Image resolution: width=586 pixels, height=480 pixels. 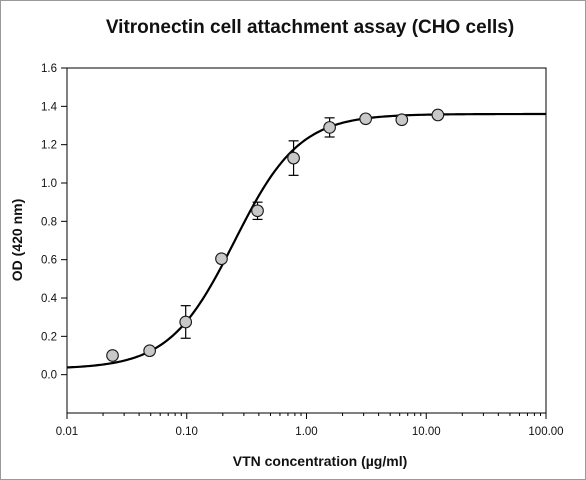 I want to click on y-tick-label: 1.2, so click(x=49, y=146).